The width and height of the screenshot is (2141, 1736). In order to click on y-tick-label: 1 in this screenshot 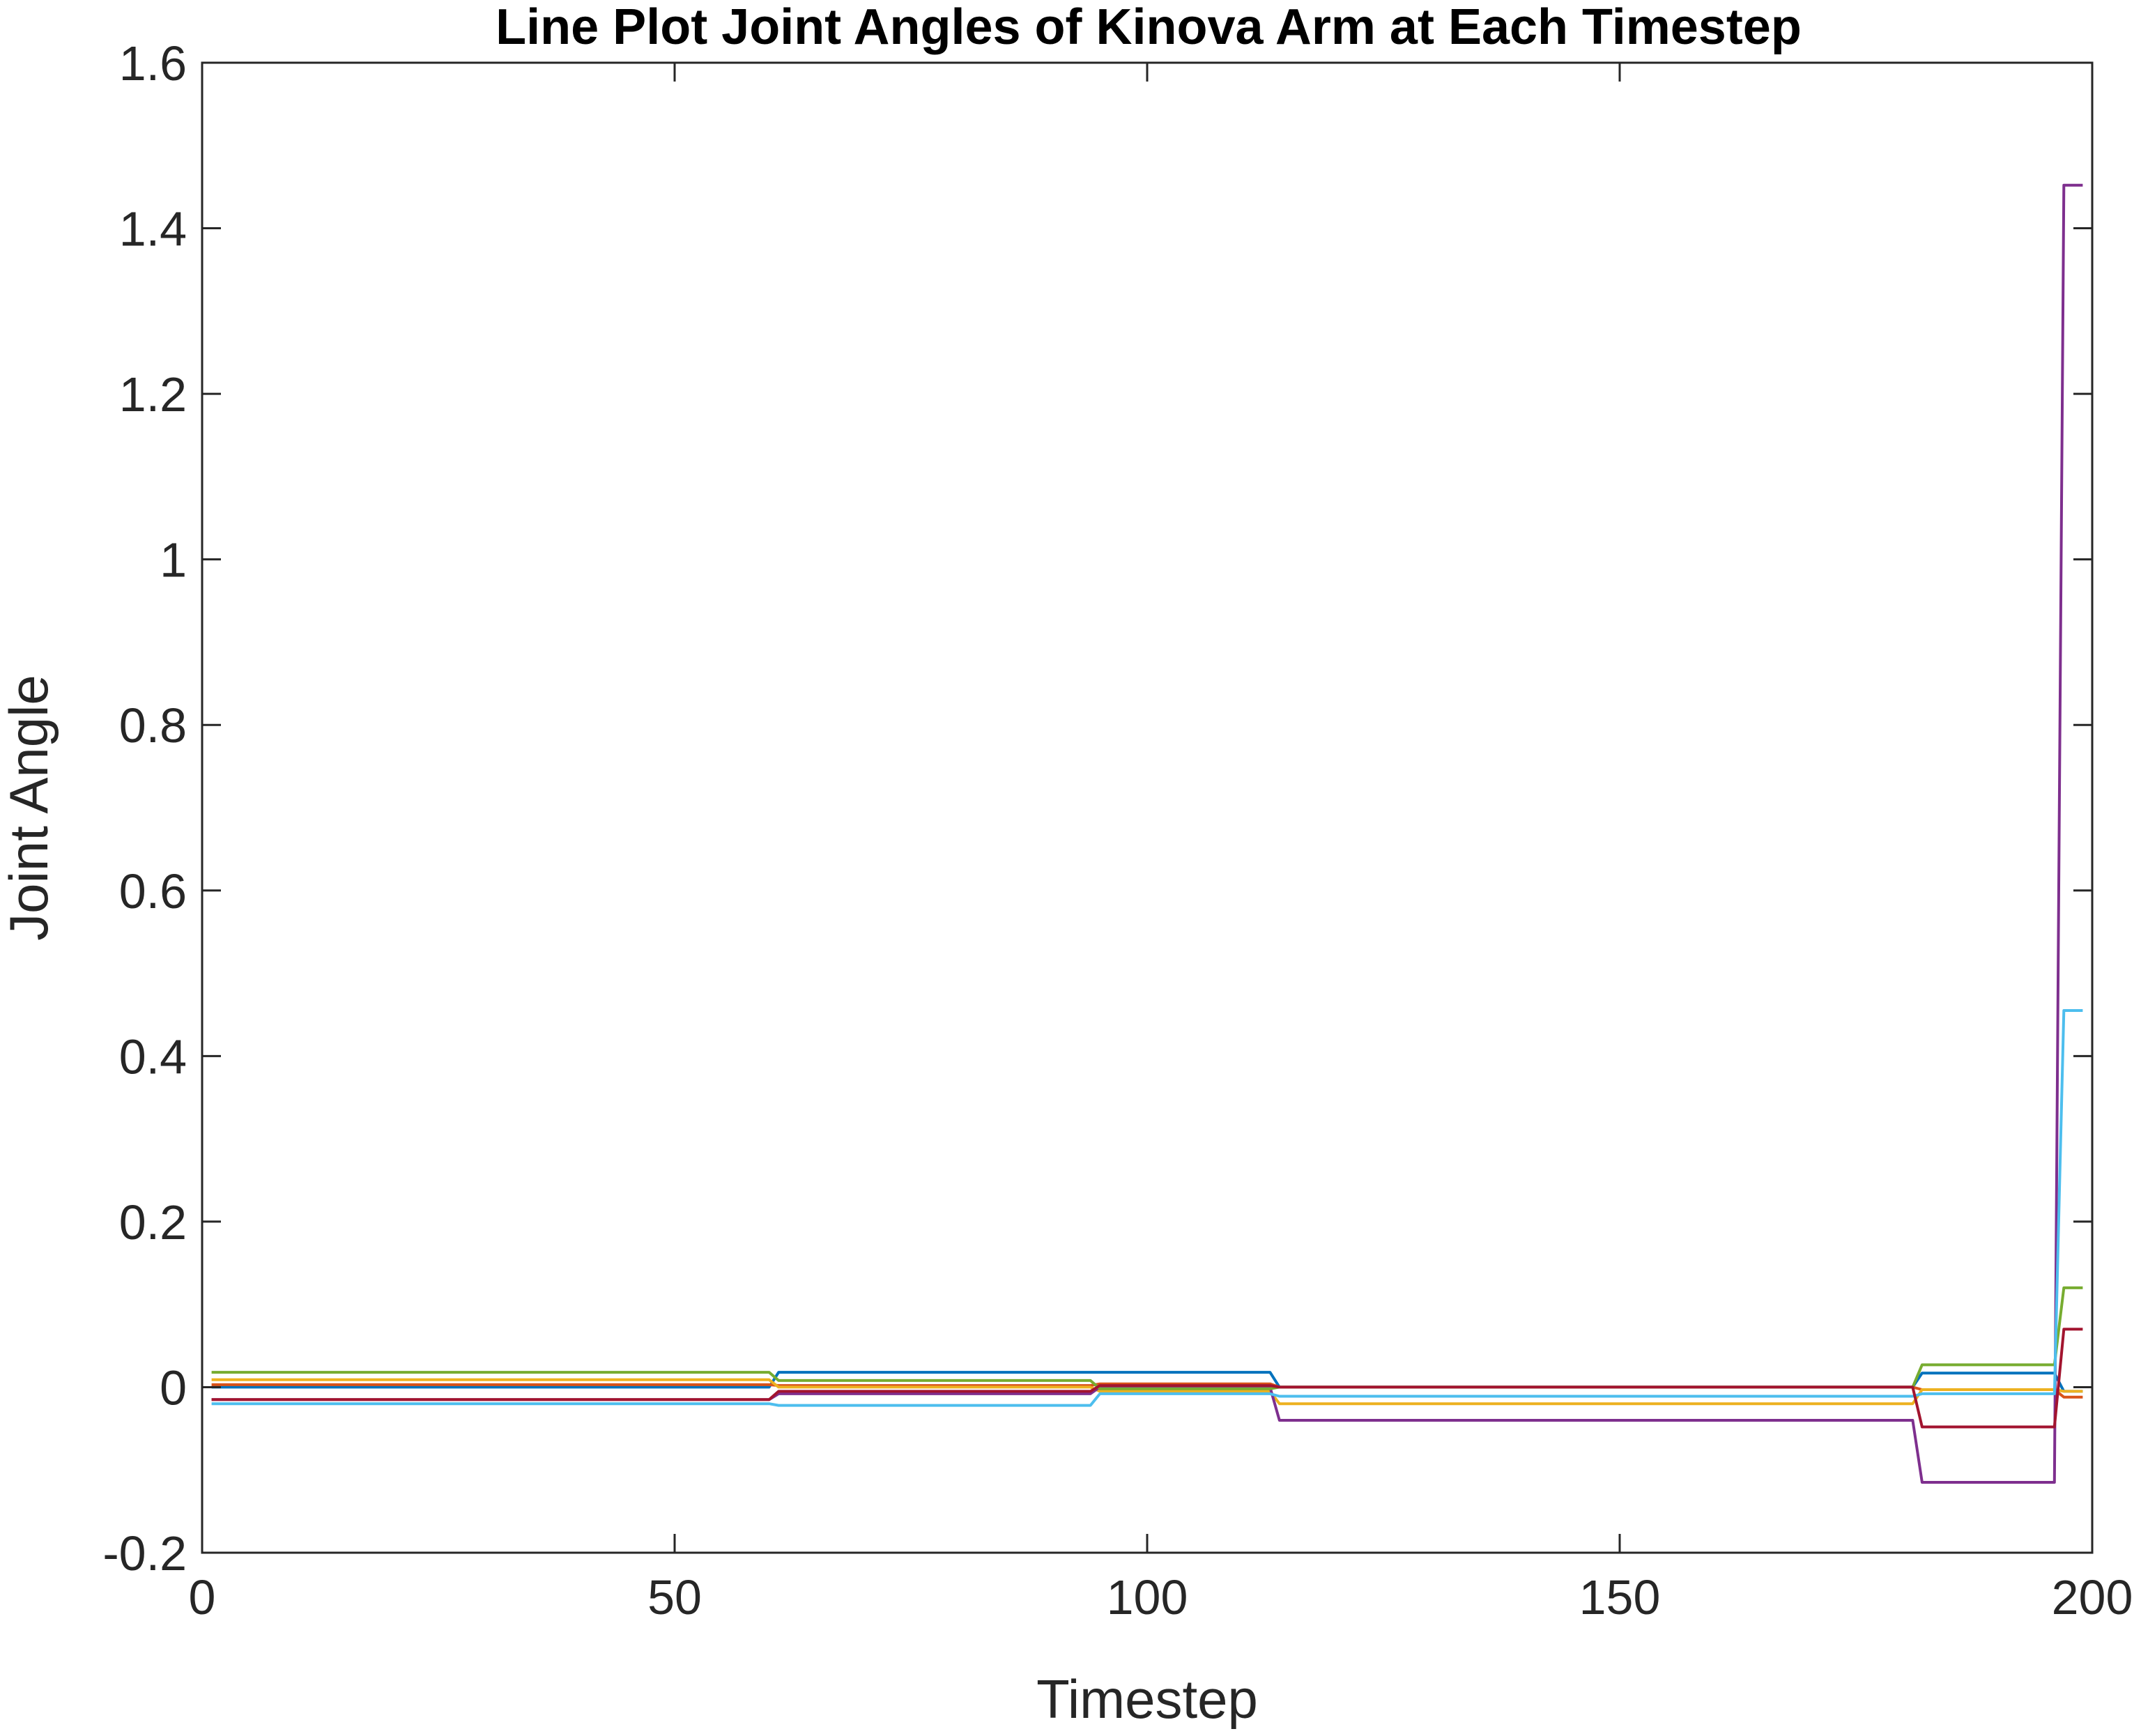, I will do `click(173, 560)`.